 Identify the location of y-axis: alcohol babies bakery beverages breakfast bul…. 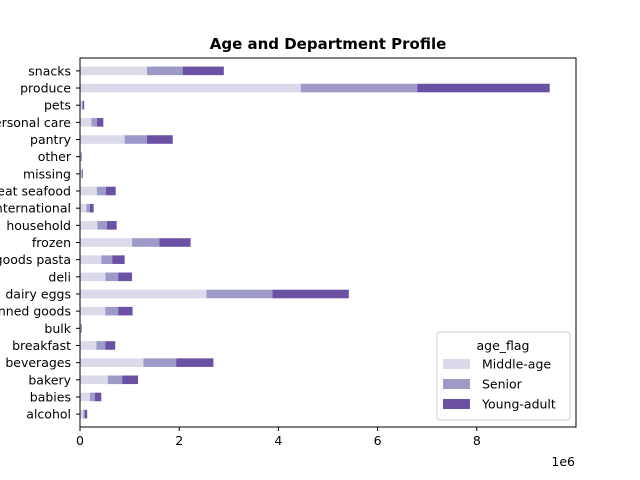
(40, 242).